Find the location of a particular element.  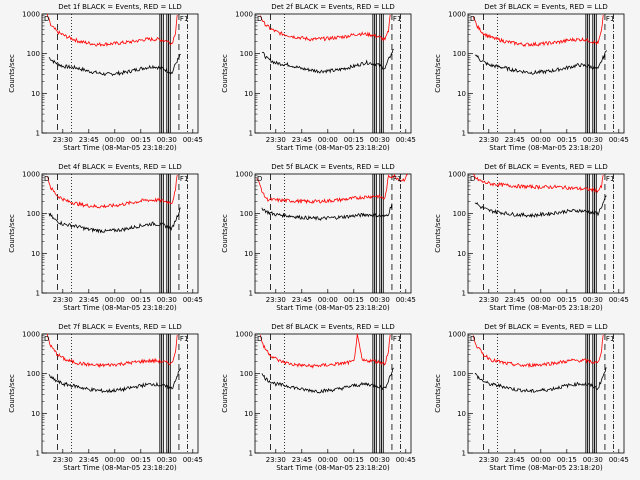

panel-title: Det 9f BLACK = Events, RED = LLD is located at coordinates (545, 327).